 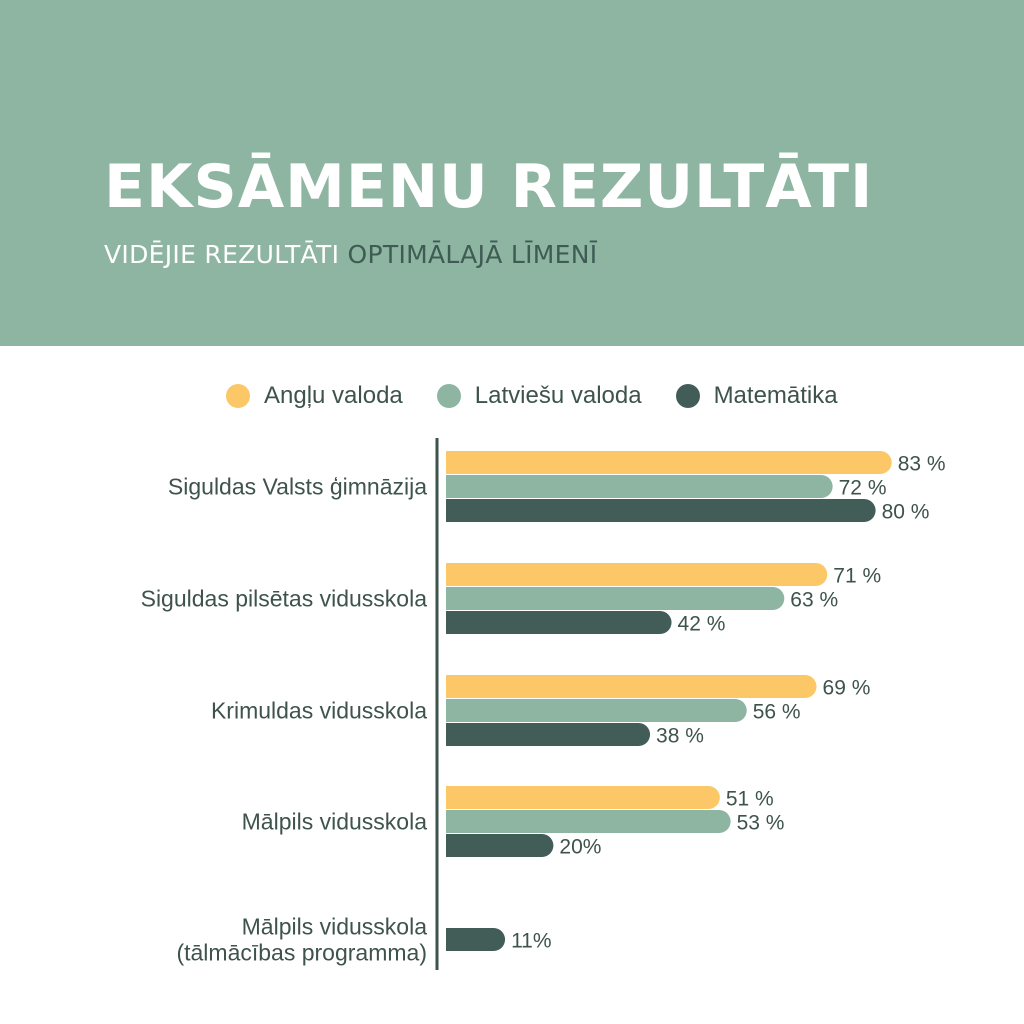 What do you see at coordinates (777, 712) in the screenshot?
I see `value-label: 56 %` at bounding box center [777, 712].